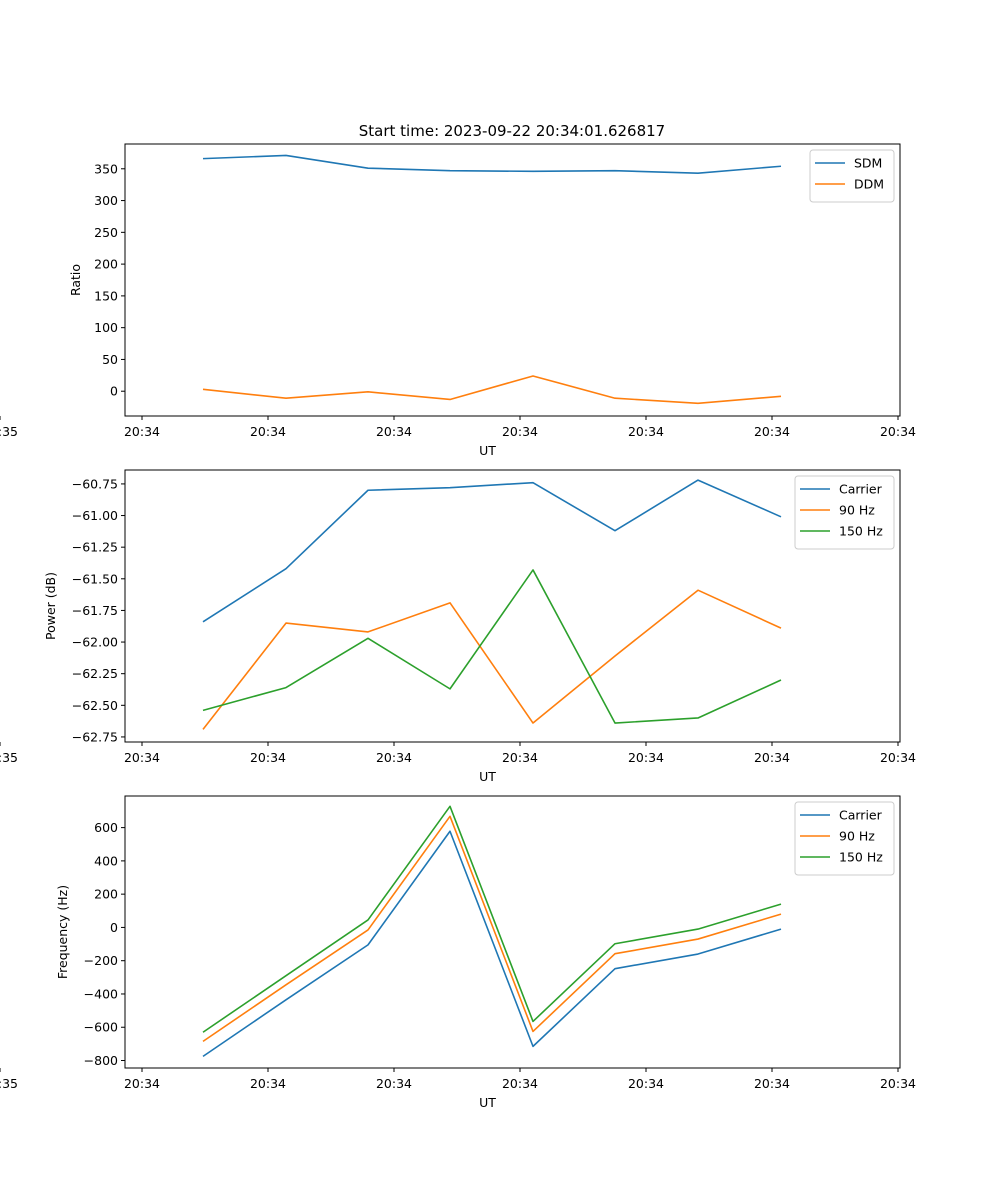  What do you see at coordinates (868, 163) in the screenshot?
I see `legend-label: SDM` at bounding box center [868, 163].